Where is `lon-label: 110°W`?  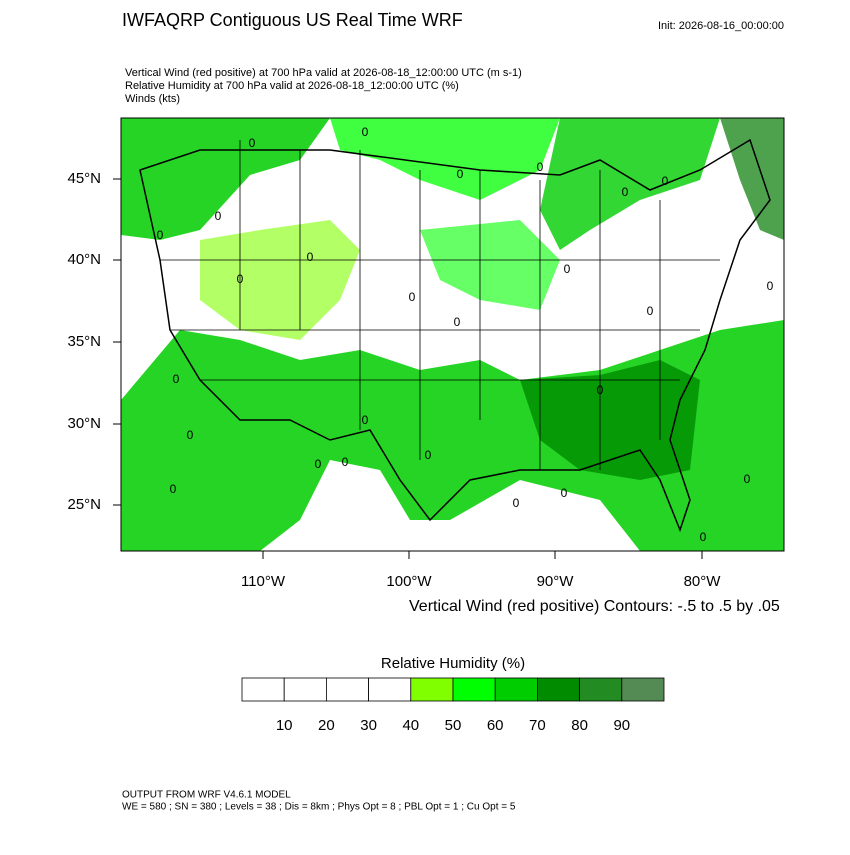
lon-label: 110°W is located at coordinates (263, 581).